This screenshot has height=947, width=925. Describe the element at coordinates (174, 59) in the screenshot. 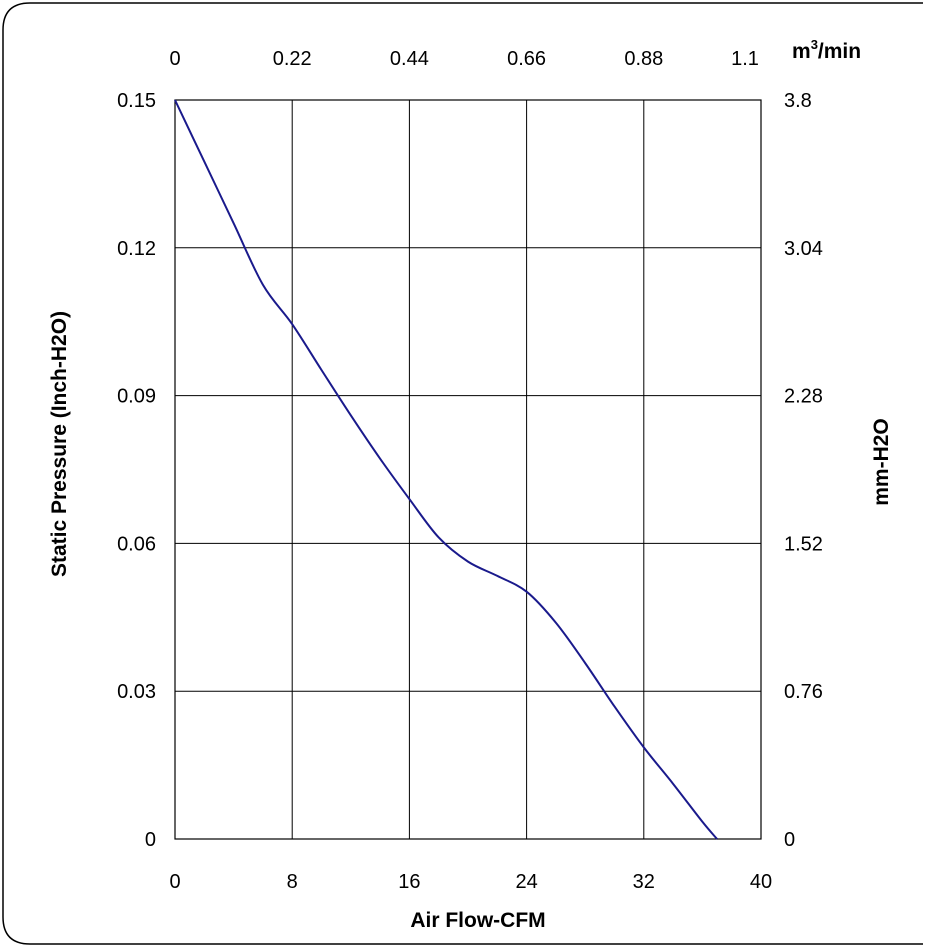

I see `x2-tick-label: 0` at that location.